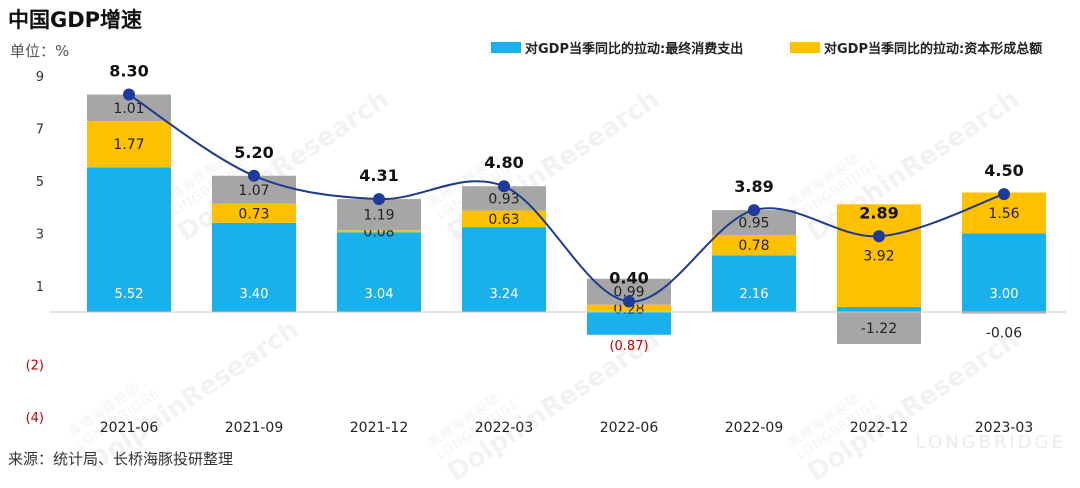 Image resolution: width=1080 pixels, height=488 pixels. I want to click on y-tick-label: 7, so click(40, 130).